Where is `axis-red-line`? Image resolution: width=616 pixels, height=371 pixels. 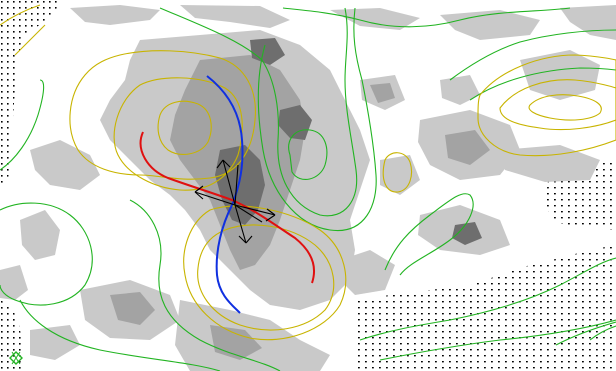 axis-red-line is located at coordinates (227, 207).